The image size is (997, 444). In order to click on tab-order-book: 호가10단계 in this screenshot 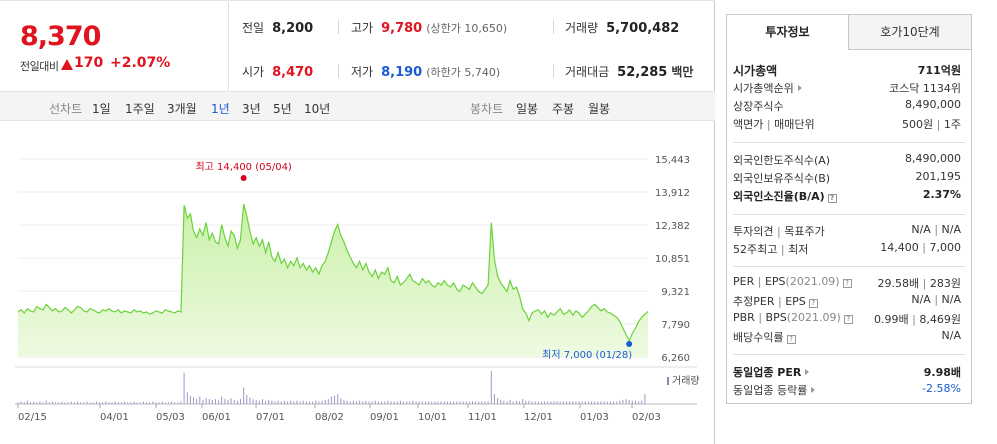, I will do `click(910, 32)`.